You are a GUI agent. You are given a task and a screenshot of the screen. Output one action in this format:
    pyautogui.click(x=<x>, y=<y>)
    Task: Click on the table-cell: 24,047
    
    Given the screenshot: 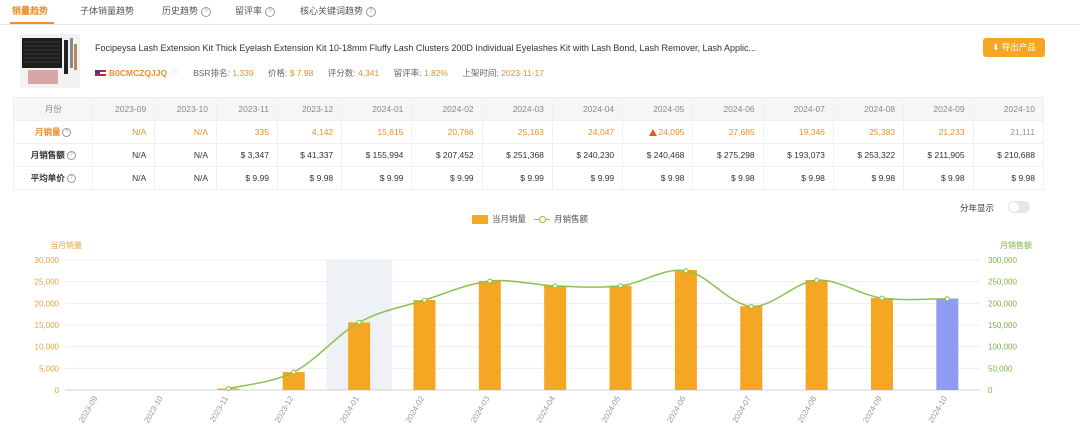 What is the action you would take?
    pyautogui.click(x=587, y=132)
    